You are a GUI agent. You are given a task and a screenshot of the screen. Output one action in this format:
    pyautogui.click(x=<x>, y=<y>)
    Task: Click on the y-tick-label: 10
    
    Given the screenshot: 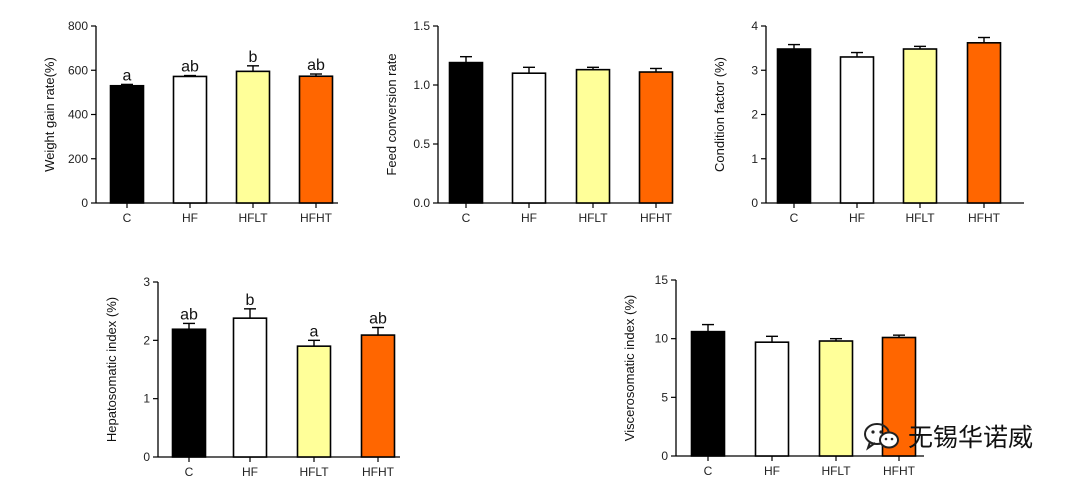 What is the action you would take?
    pyautogui.click(x=662, y=339)
    